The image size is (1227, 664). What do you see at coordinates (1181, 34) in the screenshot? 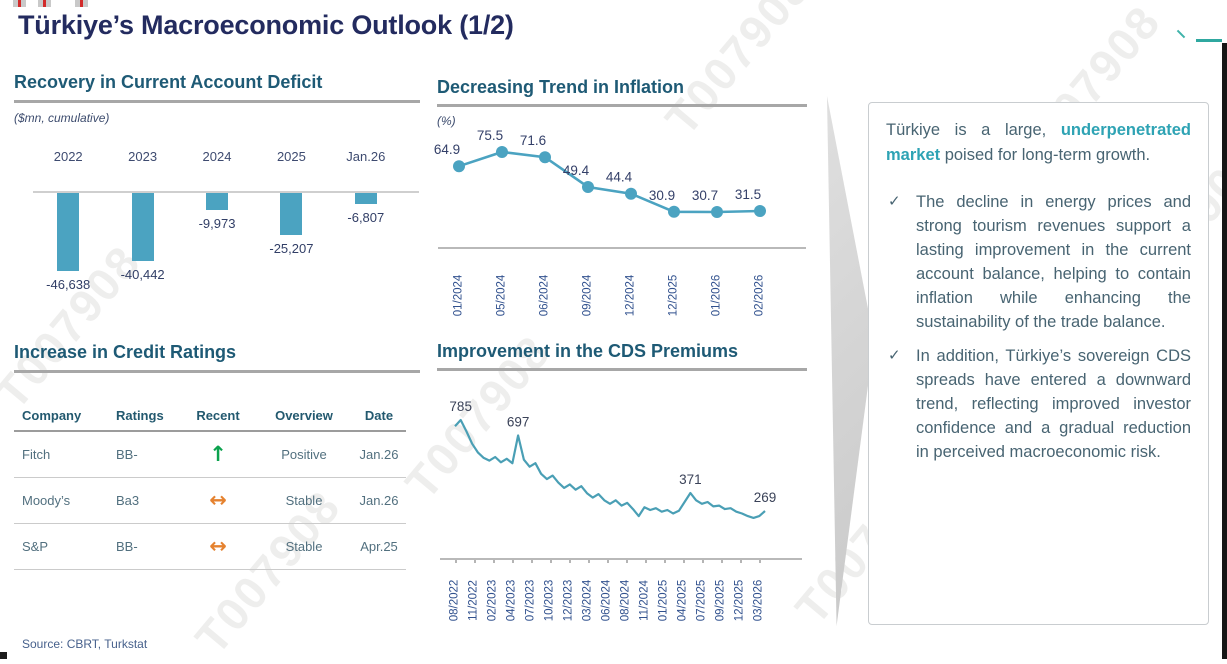
I see `teal-tick-decoration` at bounding box center [1181, 34].